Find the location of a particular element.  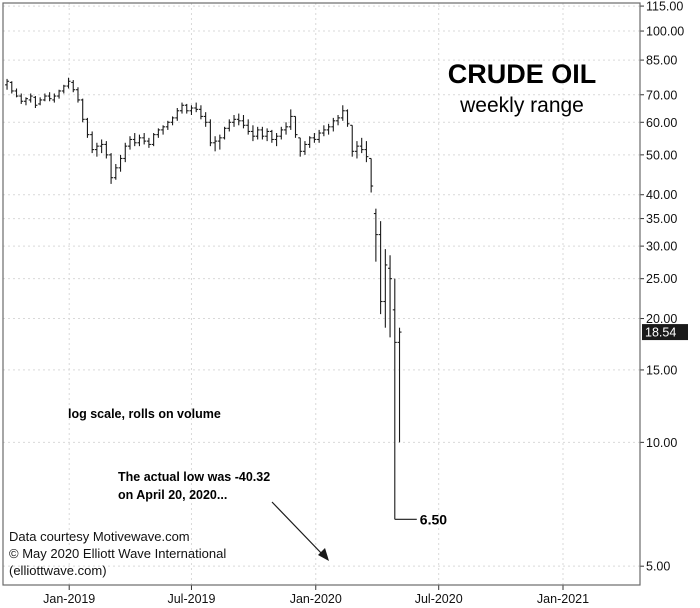

chart-subtitle: weekly range is located at coordinates (521, 105).